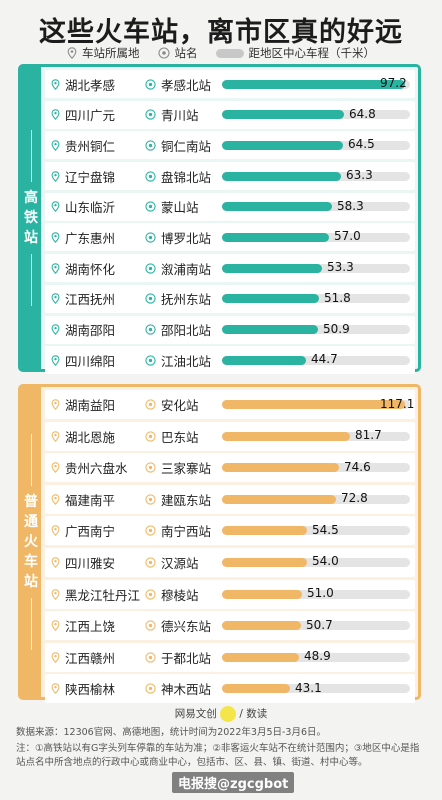  What do you see at coordinates (103, 53) in the screenshot?
I see `legend-province: 车站所属地` at bounding box center [103, 53].